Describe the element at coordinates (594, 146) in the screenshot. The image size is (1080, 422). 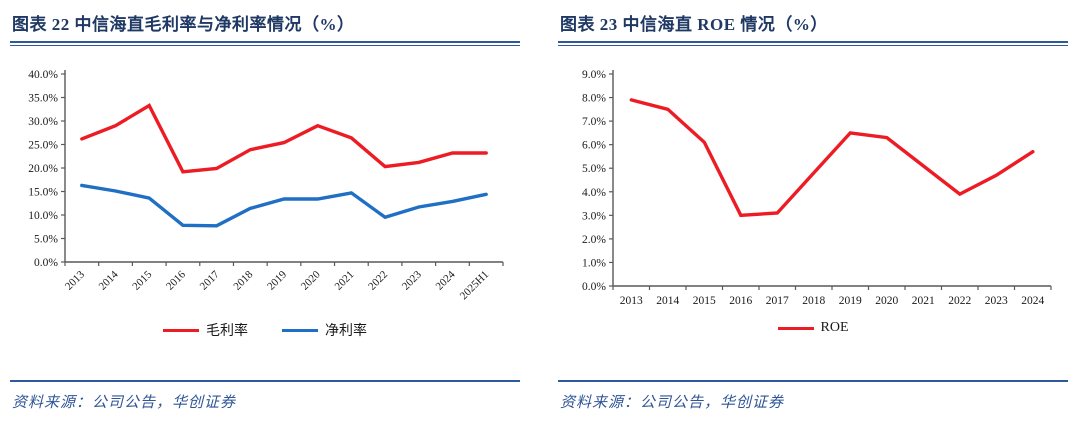
I see `y-tick-label: 6.0%` at that location.